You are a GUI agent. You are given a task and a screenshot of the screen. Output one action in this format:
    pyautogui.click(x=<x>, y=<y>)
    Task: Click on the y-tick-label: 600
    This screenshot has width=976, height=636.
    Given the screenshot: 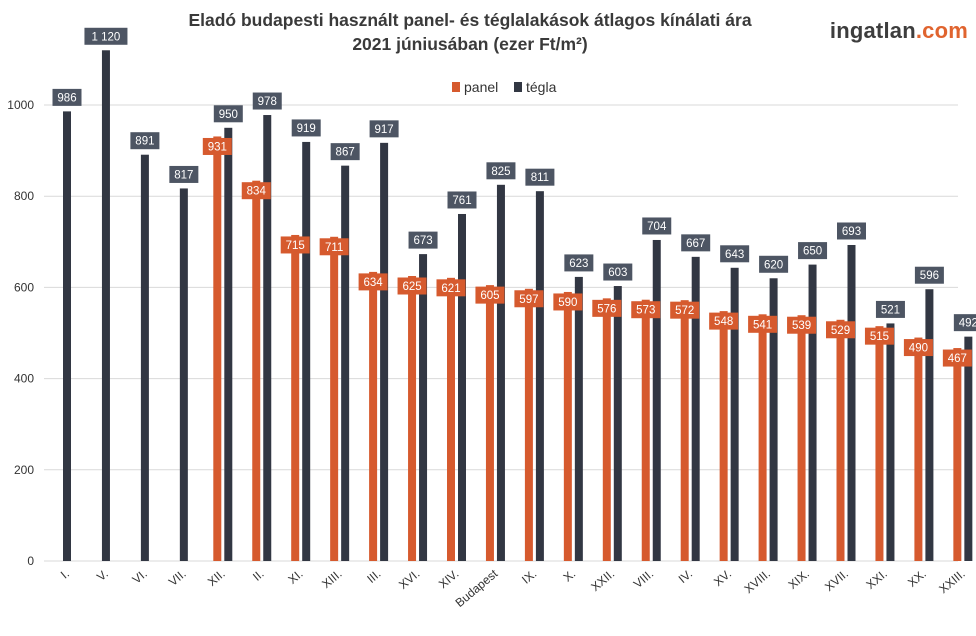 What is the action you would take?
    pyautogui.click(x=24, y=287)
    